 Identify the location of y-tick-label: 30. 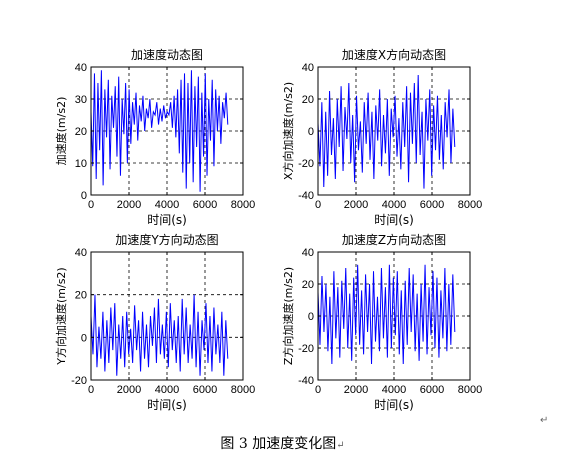
(81, 100).